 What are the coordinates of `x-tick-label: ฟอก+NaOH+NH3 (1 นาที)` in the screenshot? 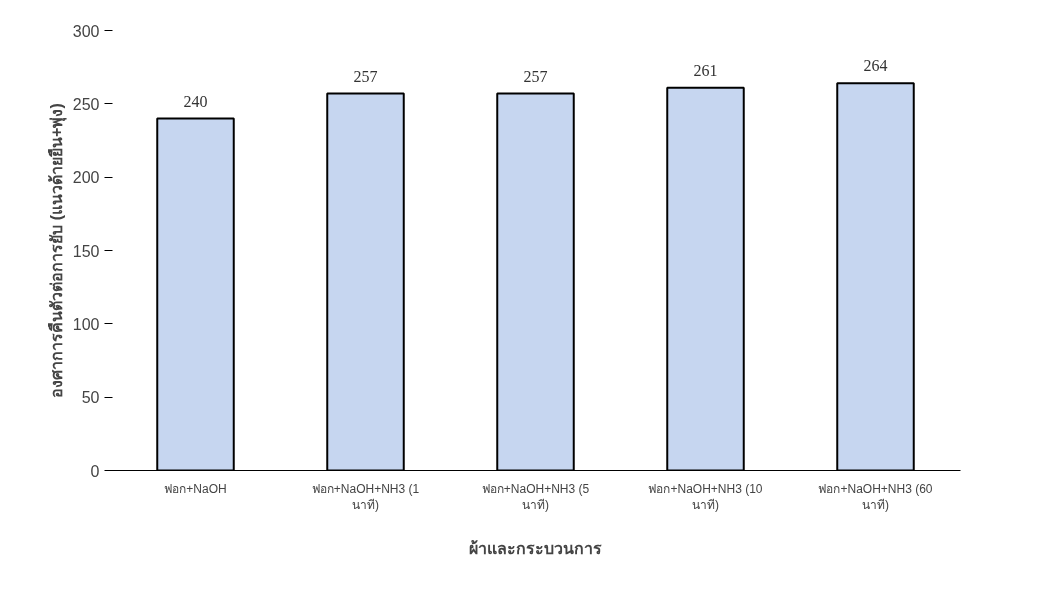 It's located at (365, 497).